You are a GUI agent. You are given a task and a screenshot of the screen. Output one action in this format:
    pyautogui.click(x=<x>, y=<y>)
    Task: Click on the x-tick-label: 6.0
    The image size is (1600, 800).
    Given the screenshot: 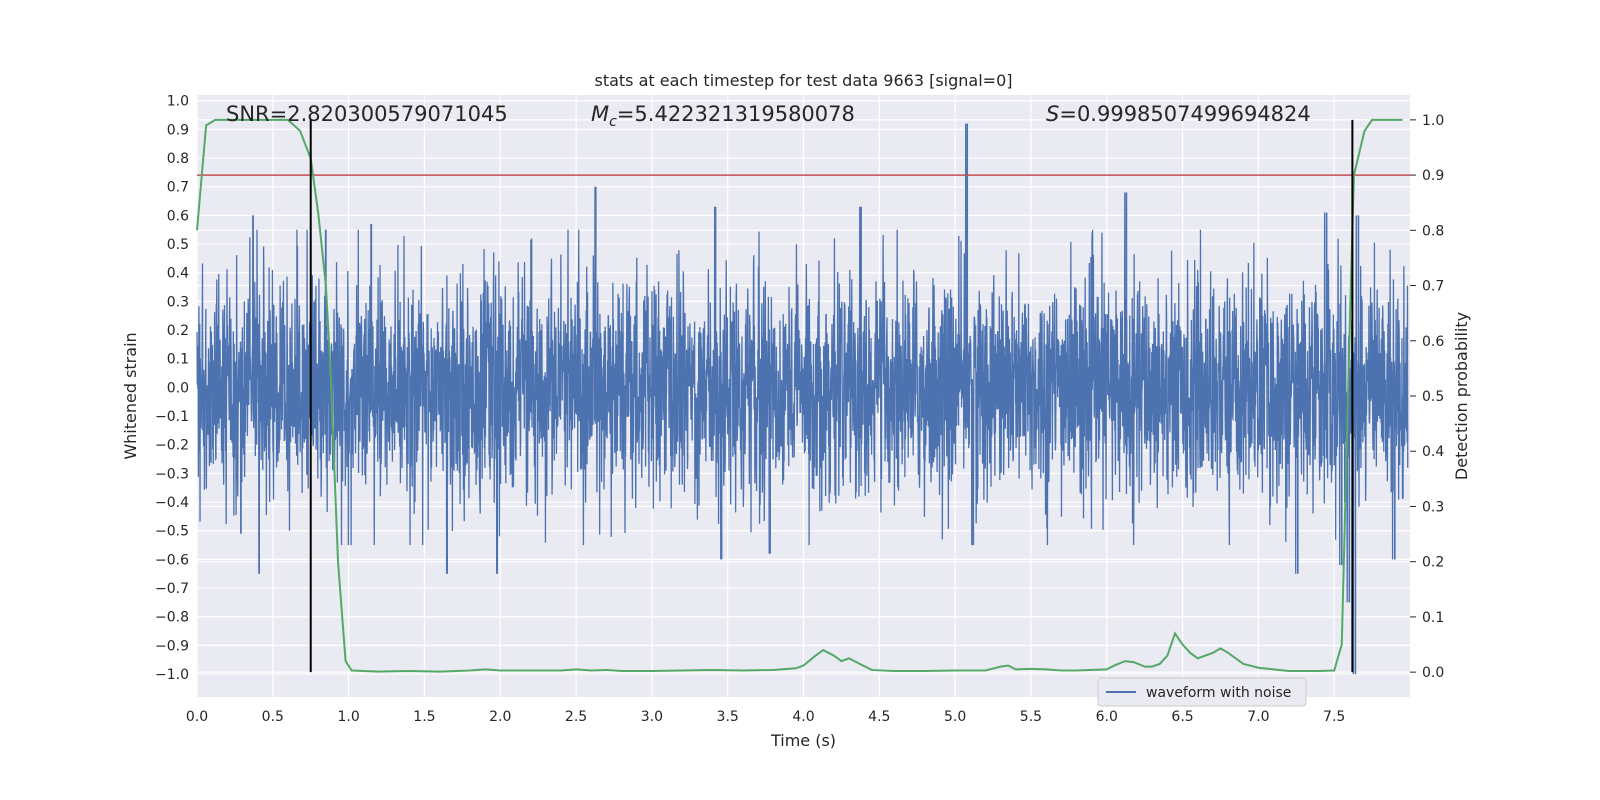 What is the action you would take?
    pyautogui.click(x=1107, y=717)
    